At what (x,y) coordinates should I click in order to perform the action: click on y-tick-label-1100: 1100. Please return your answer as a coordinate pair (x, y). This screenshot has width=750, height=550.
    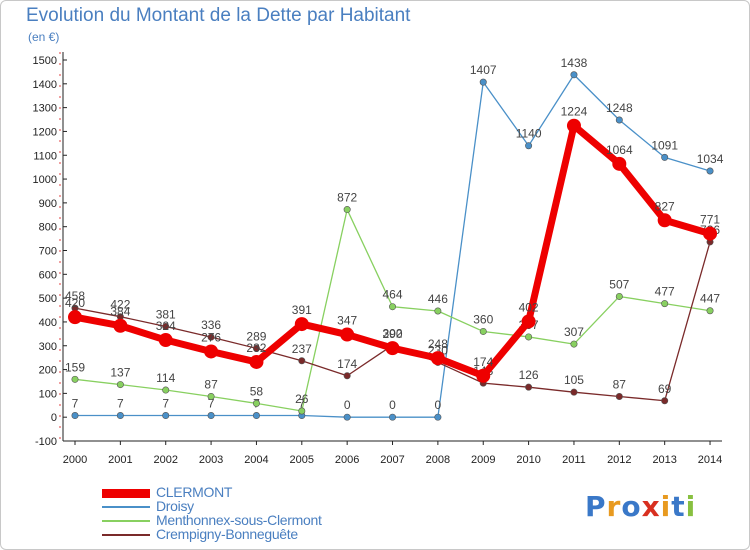
    Looking at the image, I should click on (45, 156).